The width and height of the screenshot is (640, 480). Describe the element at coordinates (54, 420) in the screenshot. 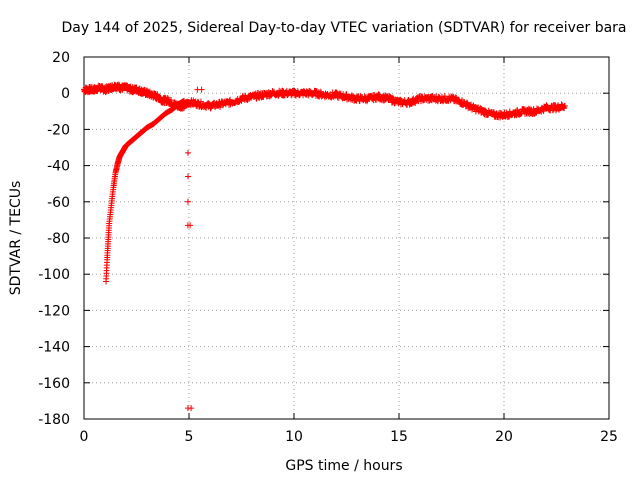

I see `y-tick-label: -180` at that location.